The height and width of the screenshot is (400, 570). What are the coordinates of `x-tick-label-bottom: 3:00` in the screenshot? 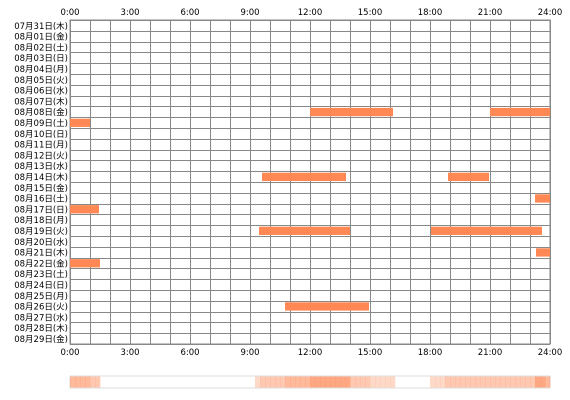 It's located at (129, 353).